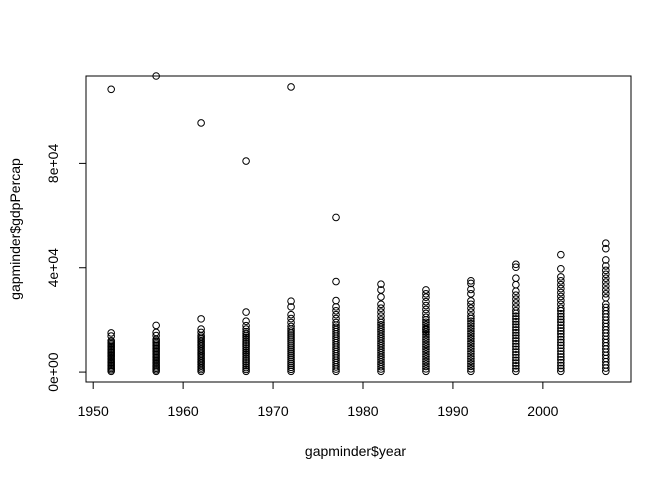 The image size is (672, 480). What do you see at coordinates (93, 411) in the screenshot?
I see `x-tick-label: 1950` at bounding box center [93, 411].